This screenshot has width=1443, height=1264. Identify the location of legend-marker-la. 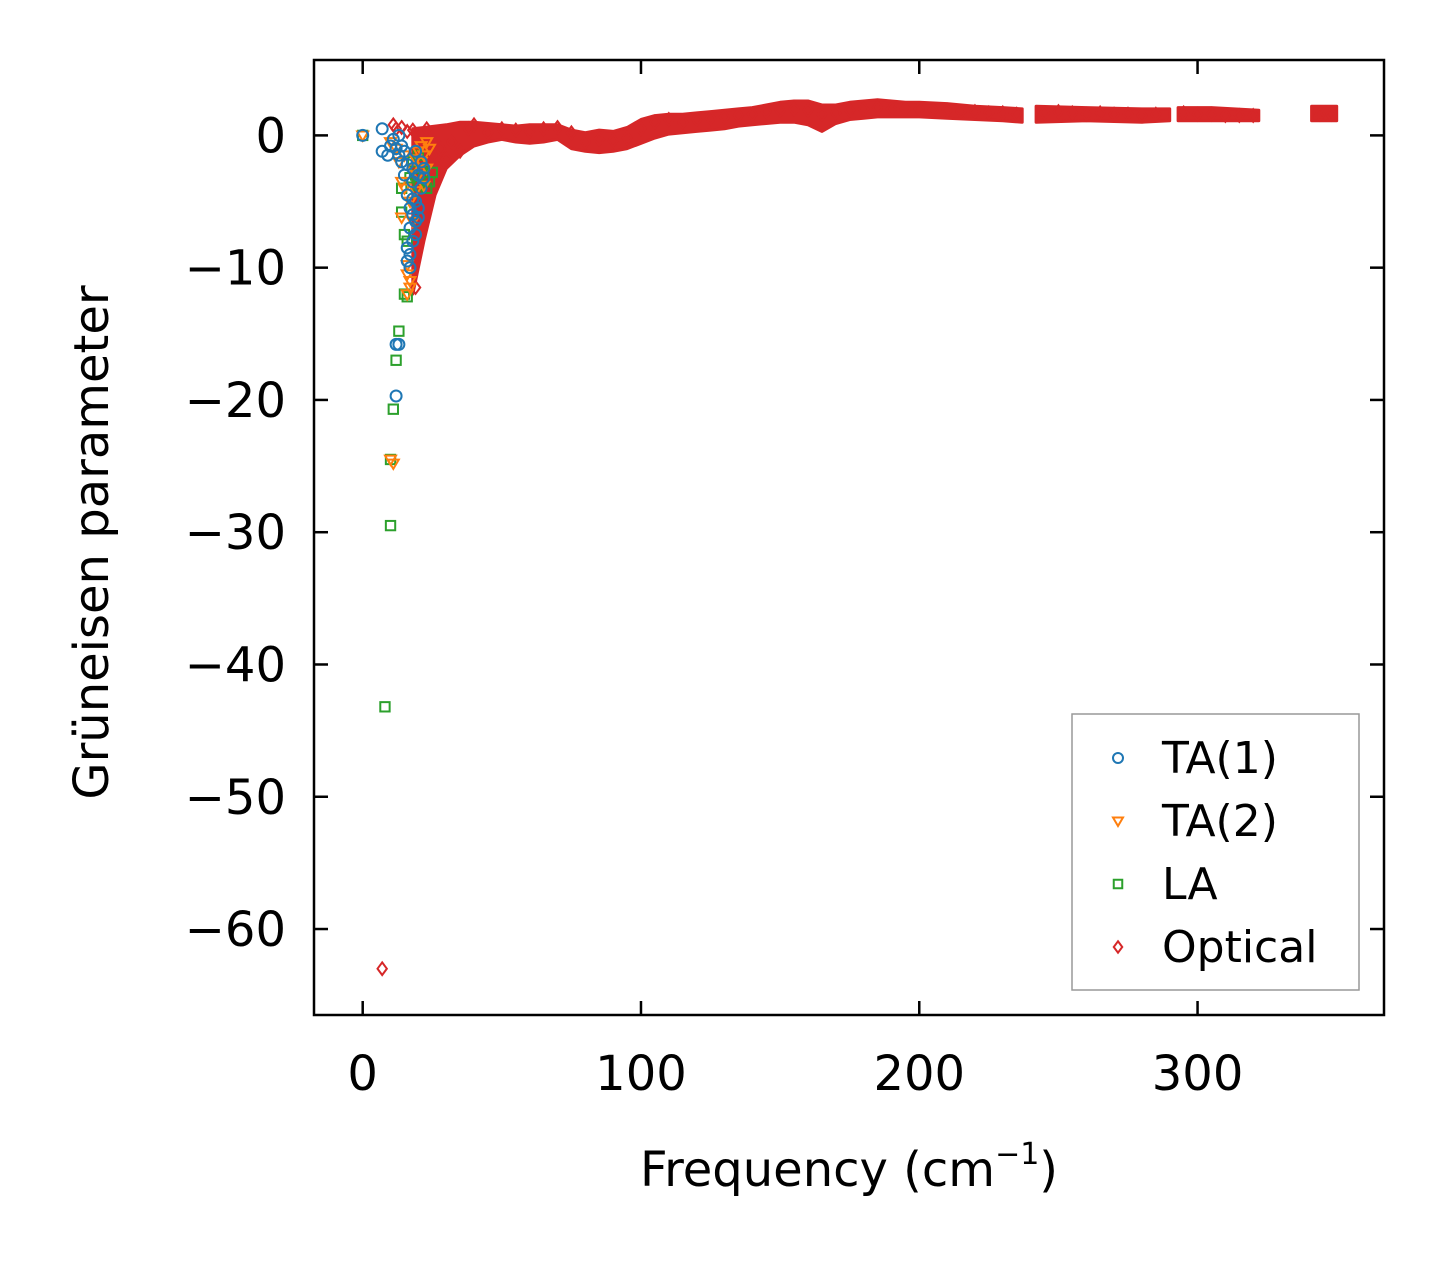
(1118, 884).